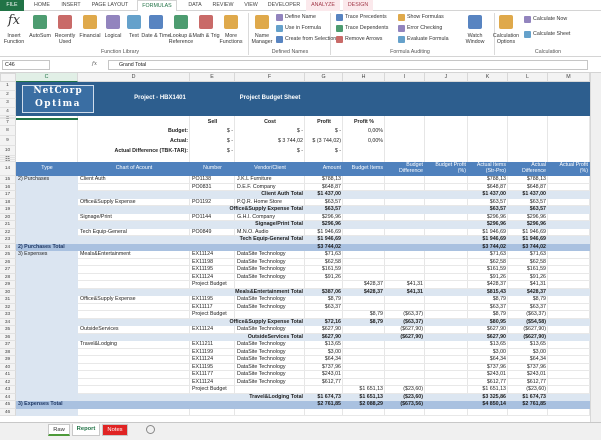 The image size is (601, 440). Describe the element at coordinates (414, 284) in the screenshot. I see `cell: $41,31` at that location.